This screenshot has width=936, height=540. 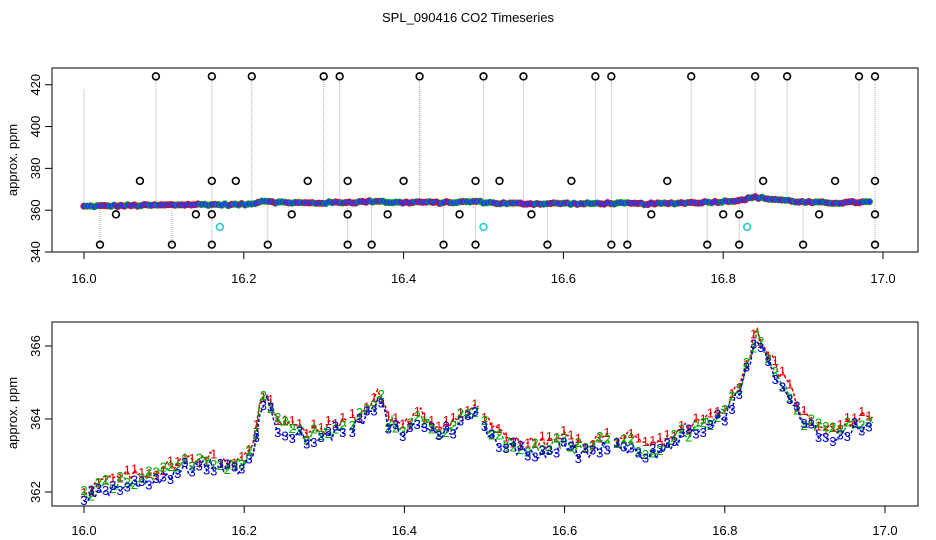 What do you see at coordinates (869, 202) in the screenshot?
I see `data-point` at bounding box center [869, 202].